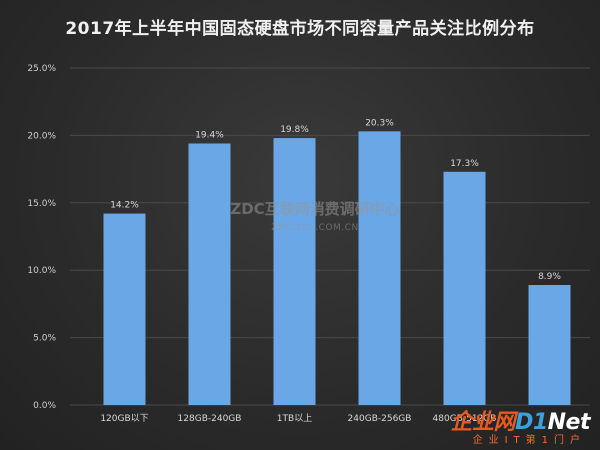 This screenshot has height=450, width=600. What do you see at coordinates (549, 277) in the screenshot?
I see `data-label: 8.9%` at bounding box center [549, 277].